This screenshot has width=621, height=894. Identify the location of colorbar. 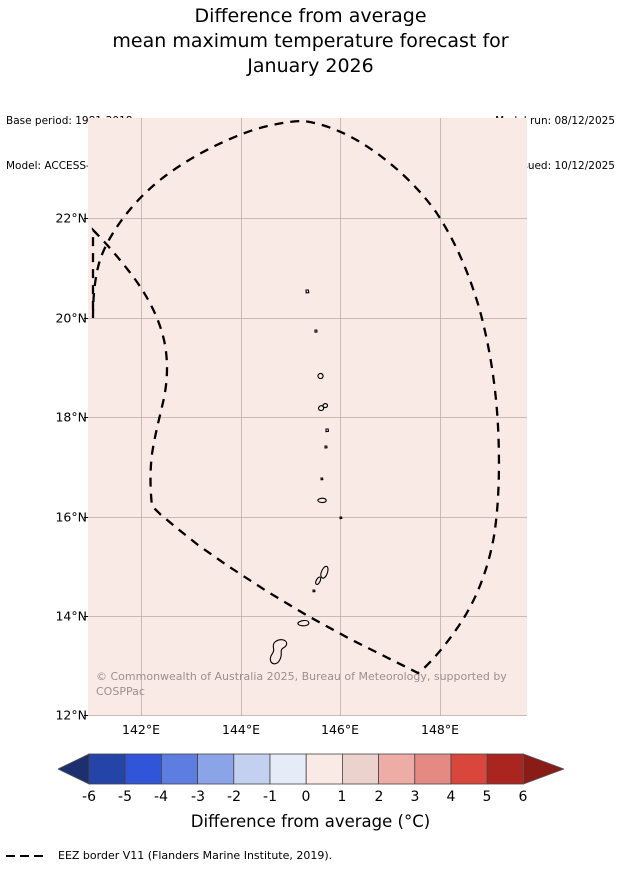
(311, 769).